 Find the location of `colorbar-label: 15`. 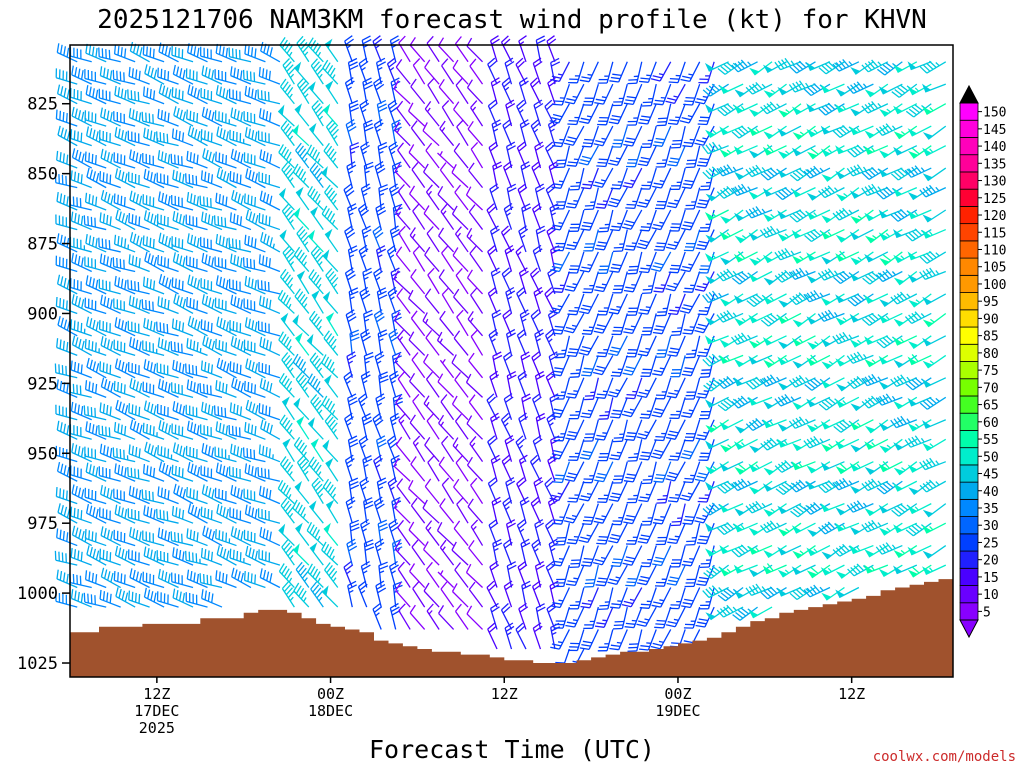

colorbar-label: 15 is located at coordinates (991, 578).